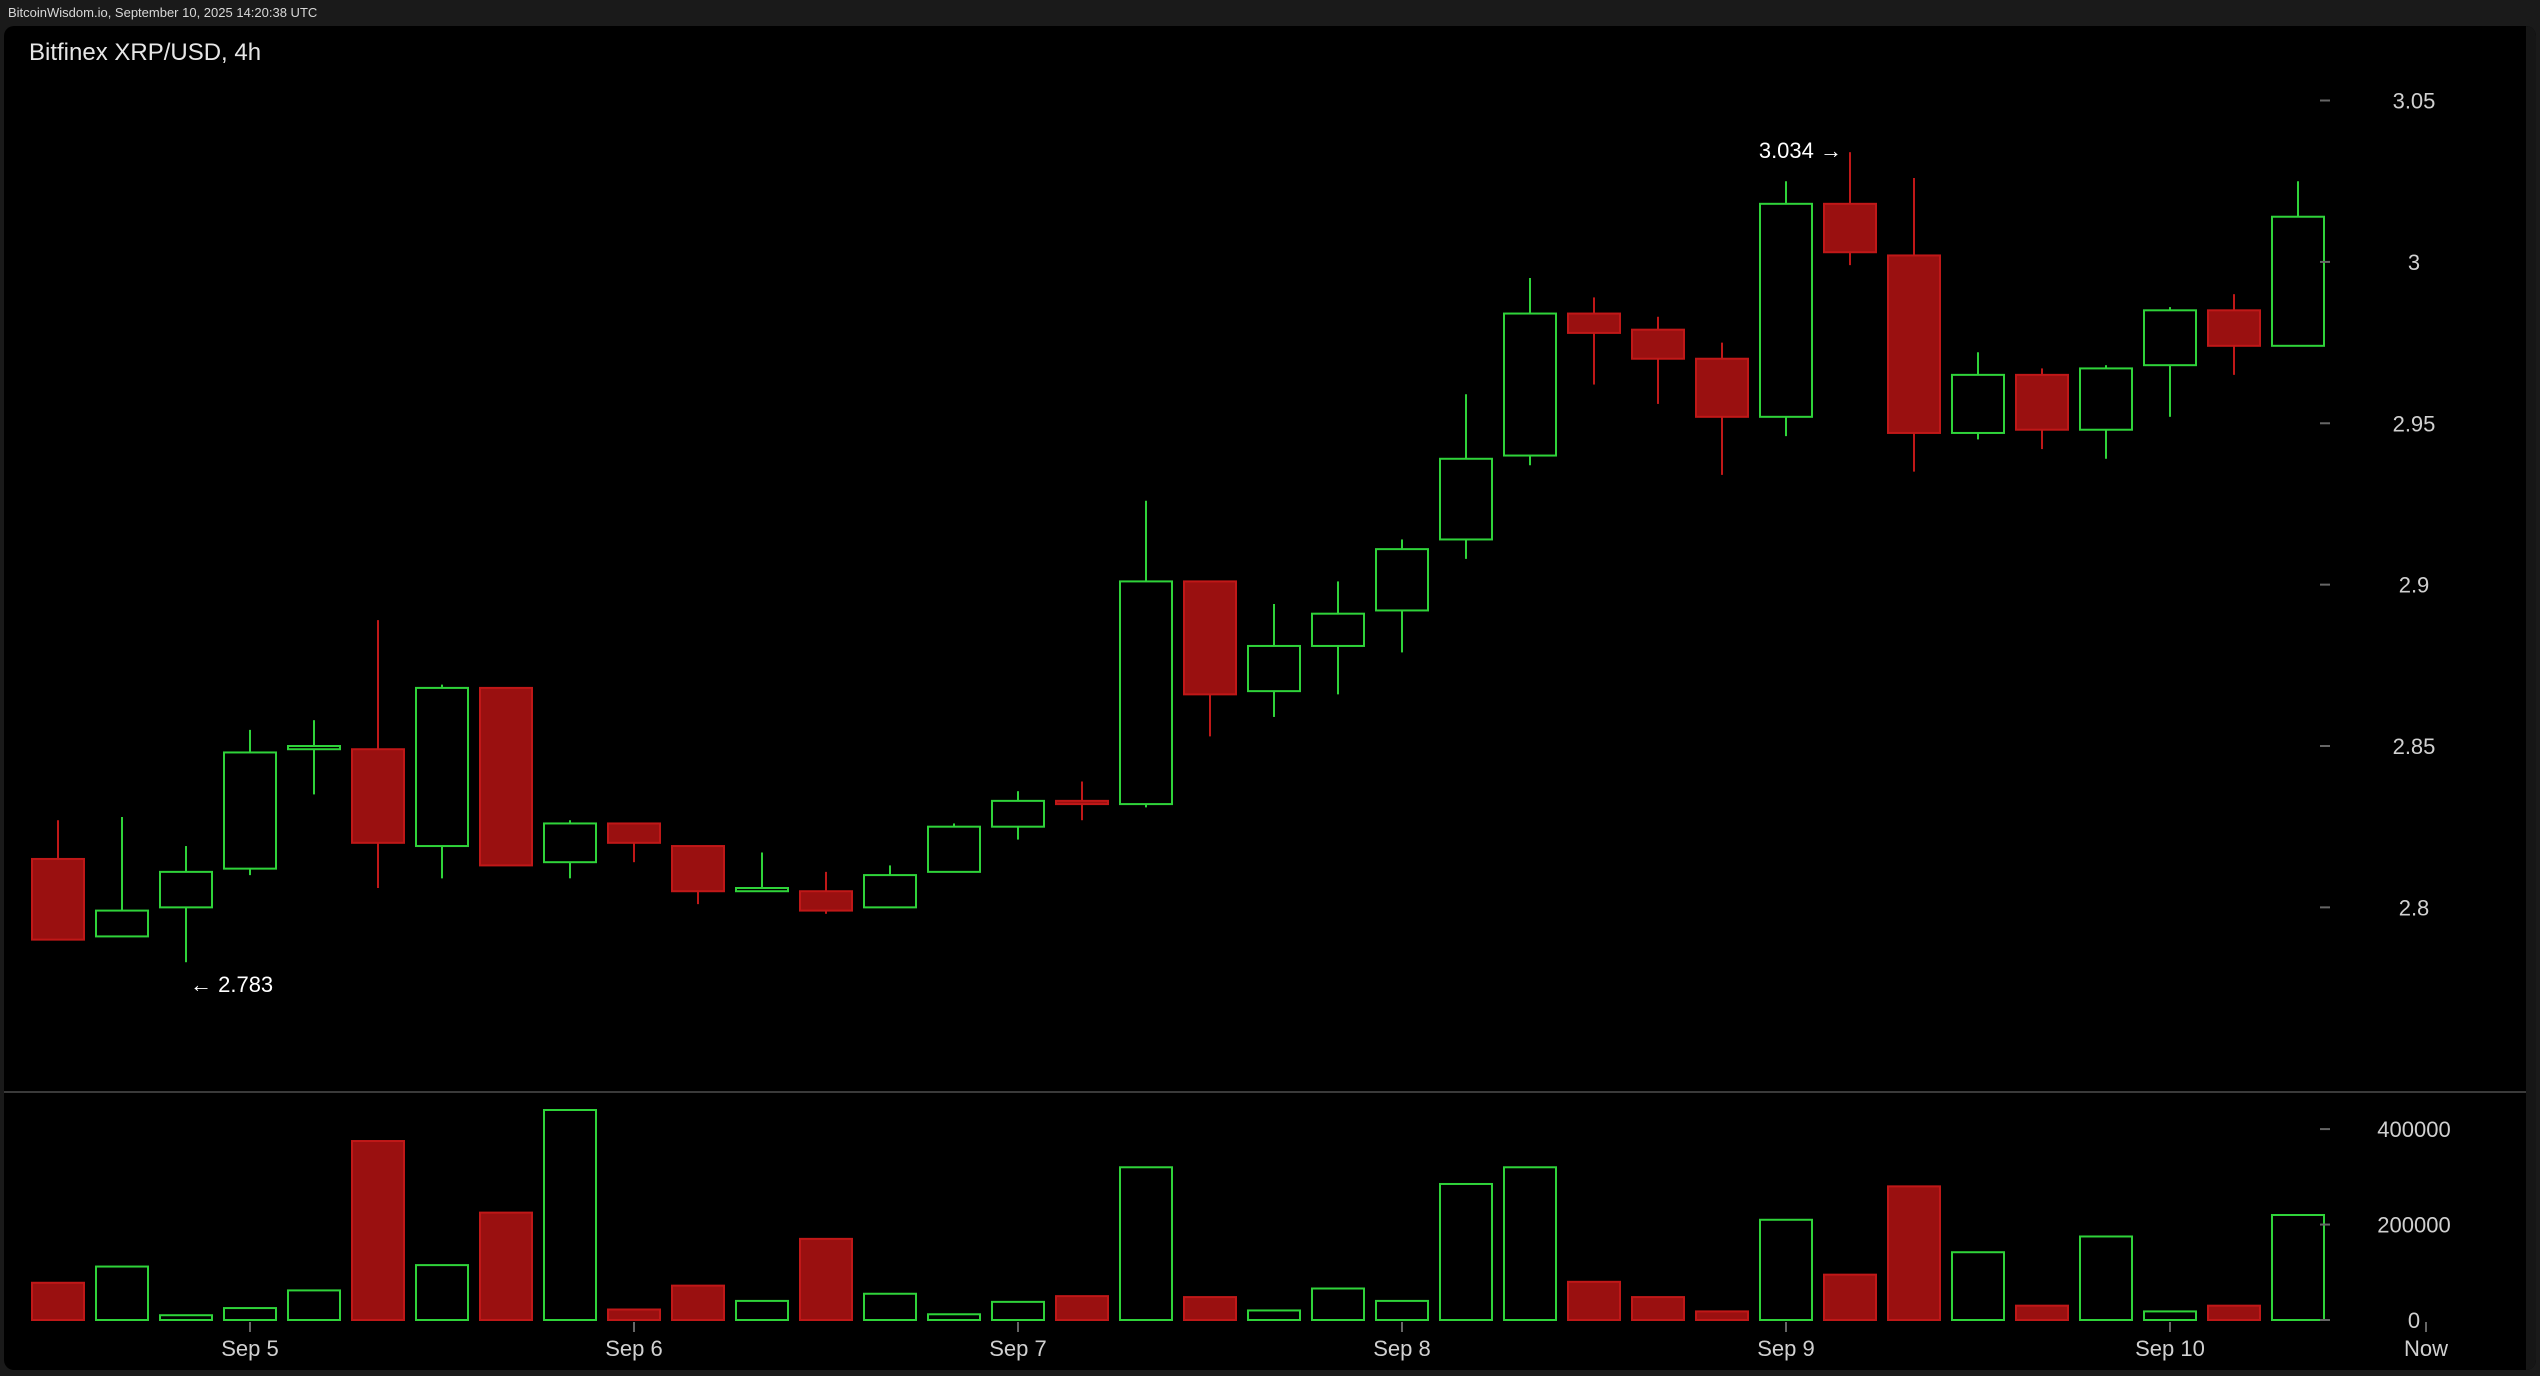 The width and height of the screenshot is (2540, 1376). I want to click on price-tick-label: 2.9, so click(2414, 585).